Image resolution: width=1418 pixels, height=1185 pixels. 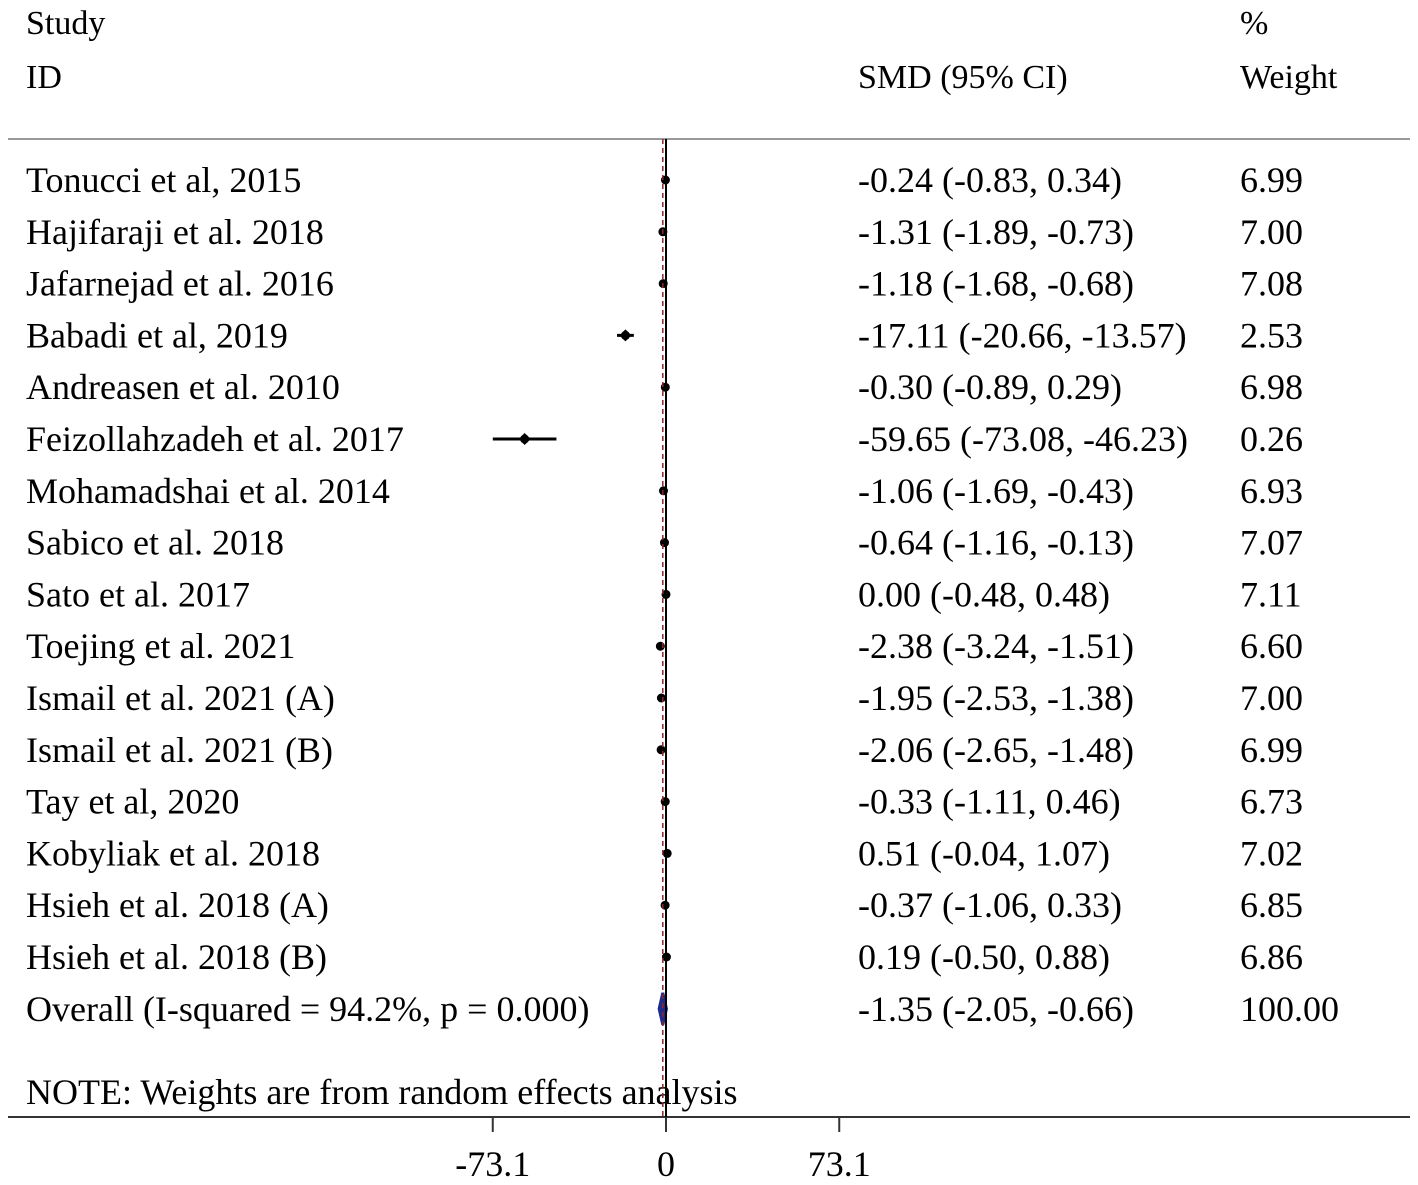 I want to click on study-label: Ismail et al. 2021 (B), so click(x=179, y=750).